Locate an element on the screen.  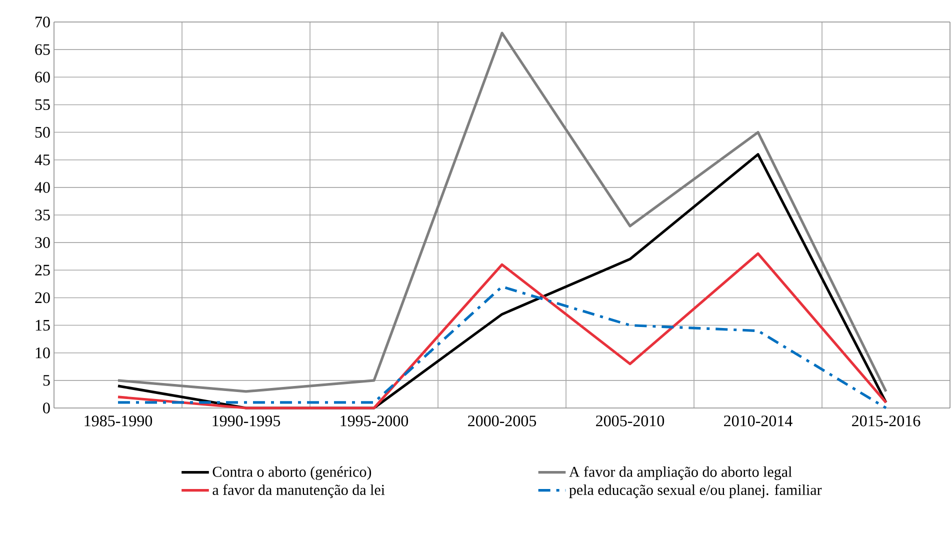
x-tick-label: 2010-2014 is located at coordinates (758, 421).